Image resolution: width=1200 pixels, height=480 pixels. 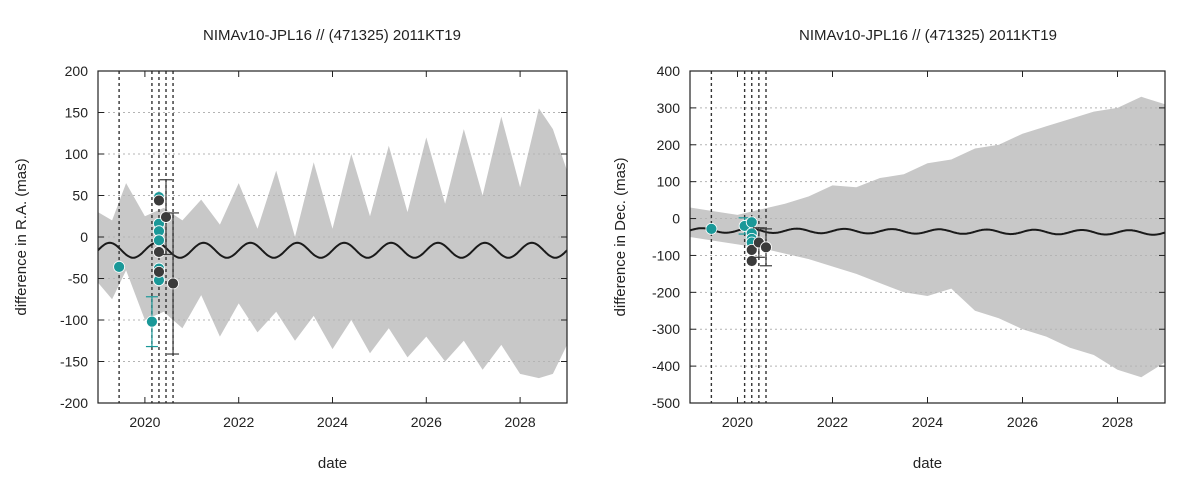 I want to click on y-tick-label: 150, so click(x=77, y=113).